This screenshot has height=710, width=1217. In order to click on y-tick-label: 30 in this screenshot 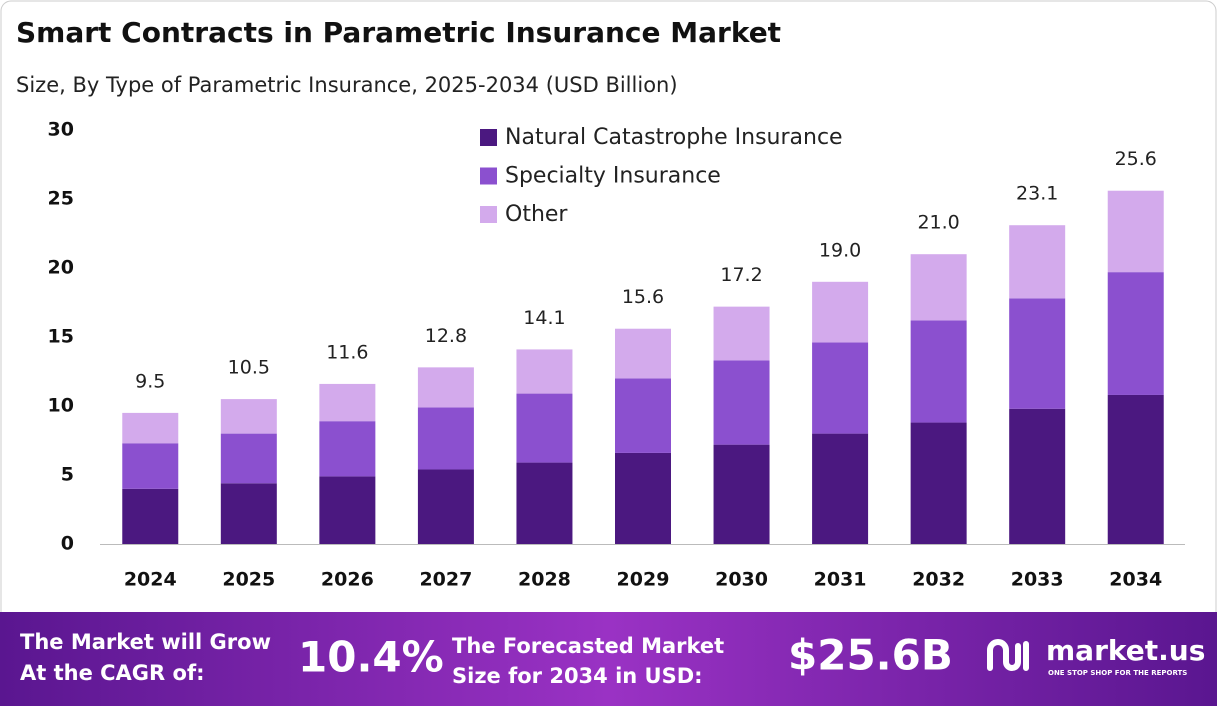, I will do `click(61, 130)`.